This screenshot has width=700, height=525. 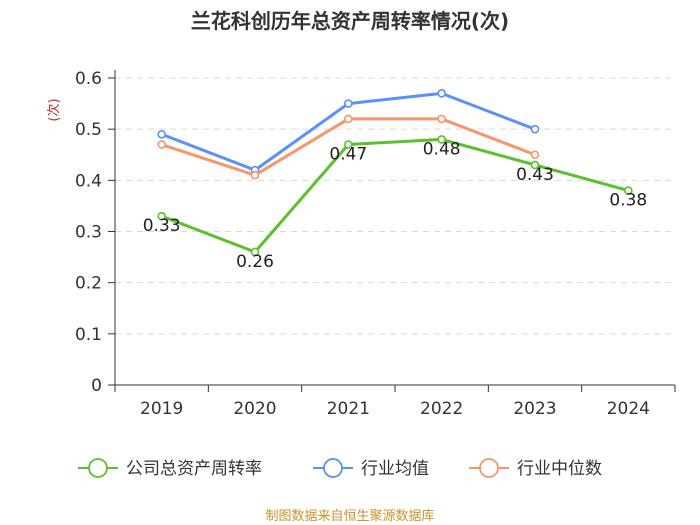 What do you see at coordinates (628, 409) in the screenshot?
I see `x-tick-label: 2024` at bounding box center [628, 409].